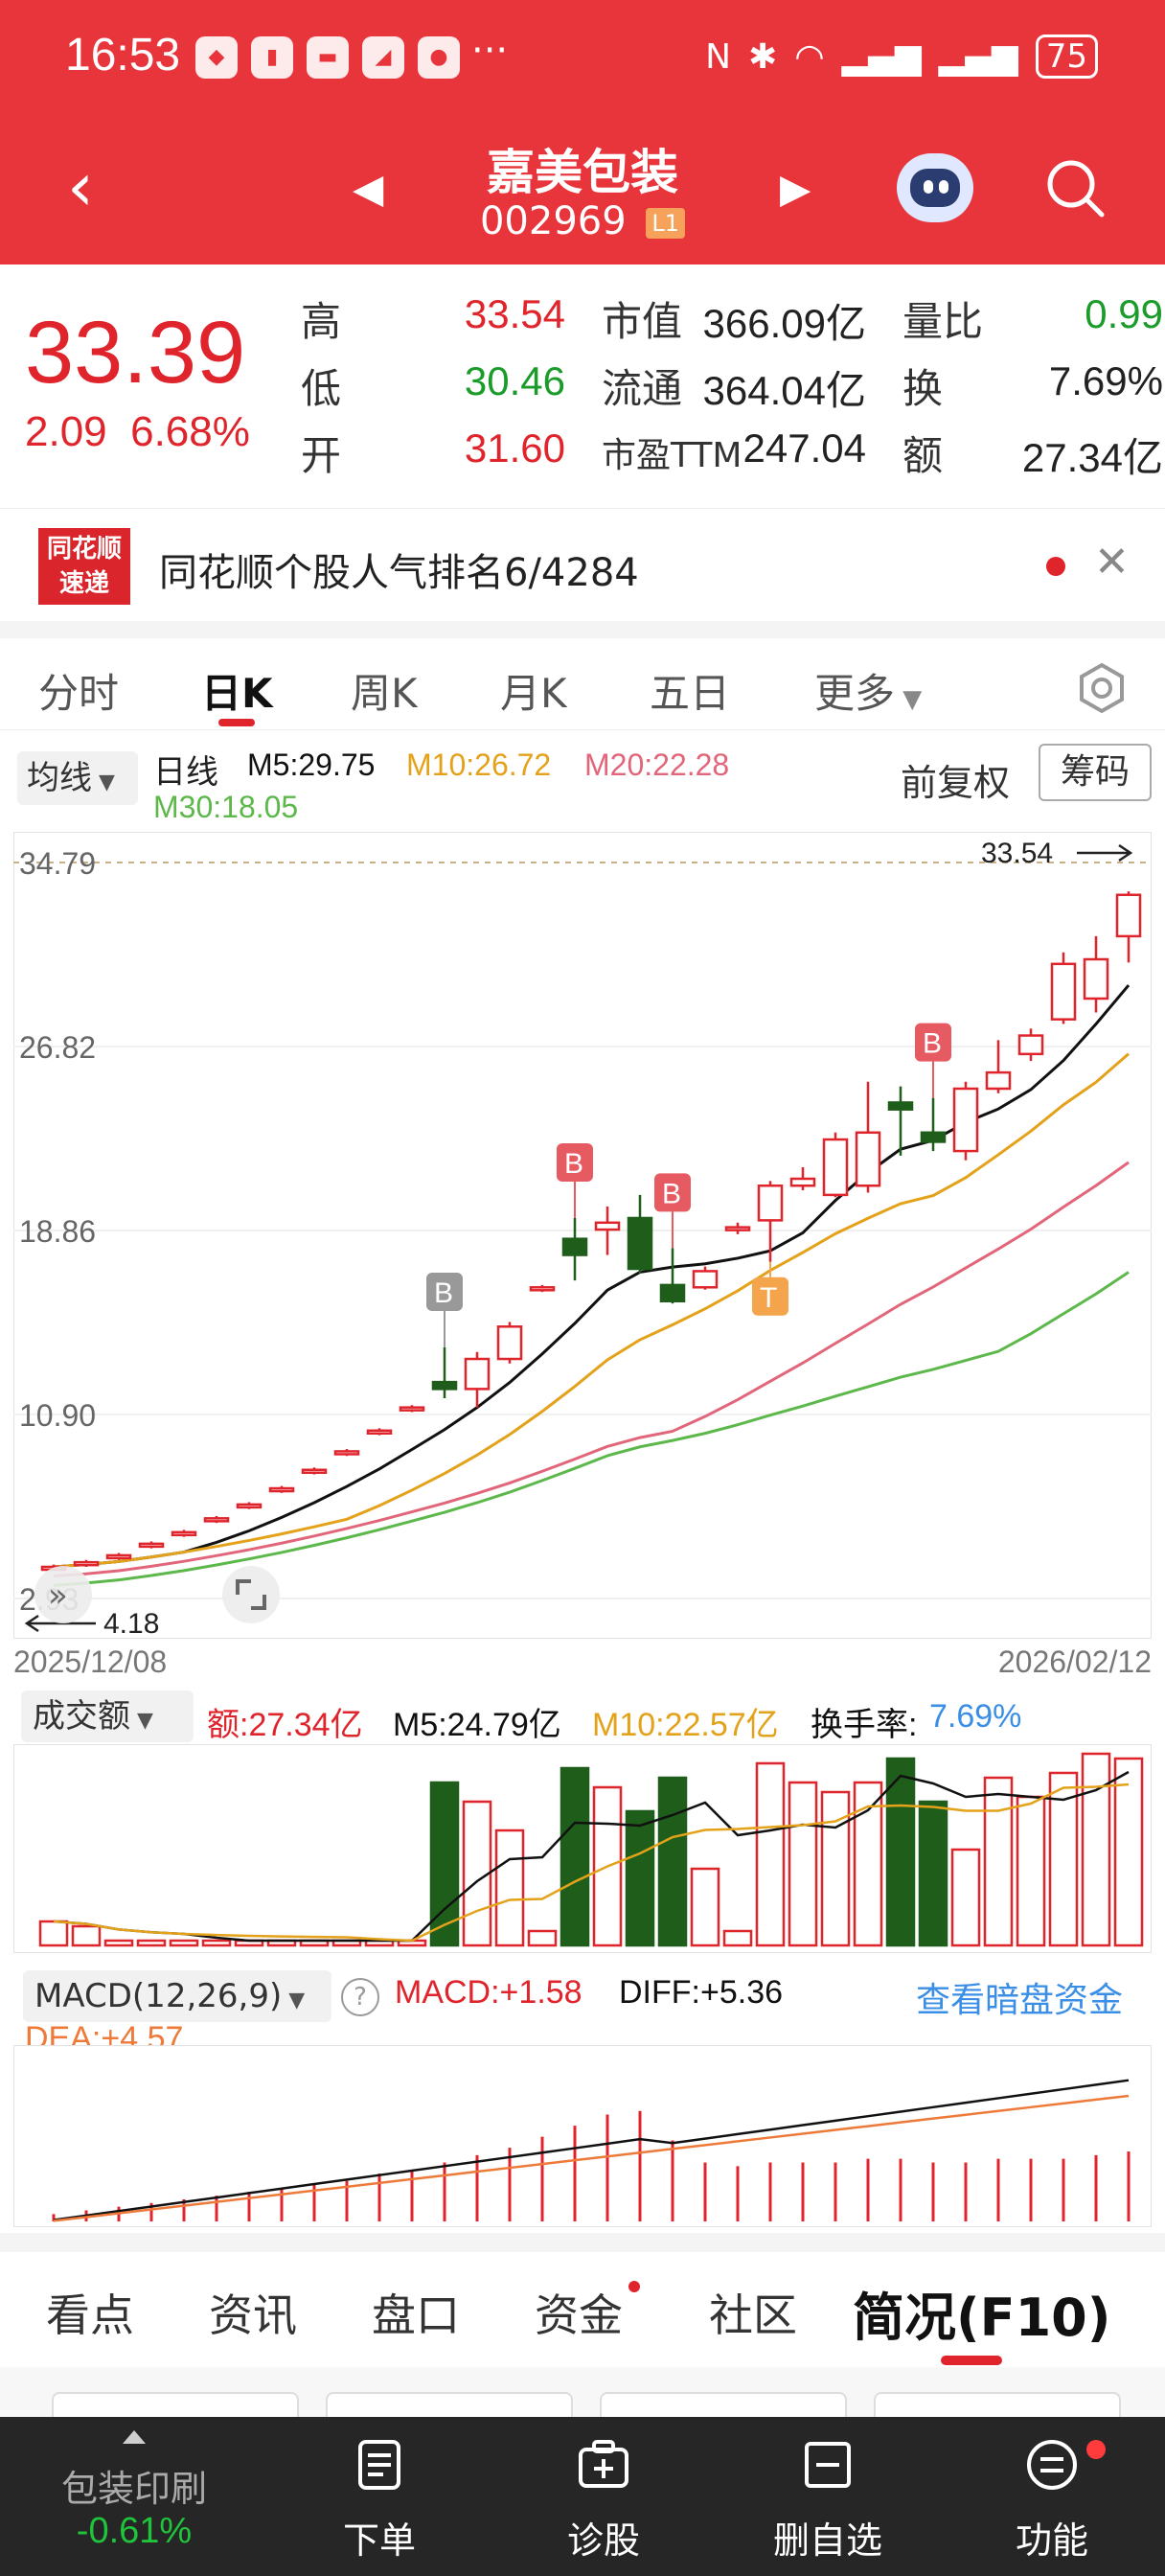 This screenshot has height=2576, width=1165. What do you see at coordinates (1017, 853) in the screenshot?
I see `max-price-label: 33.54` at bounding box center [1017, 853].